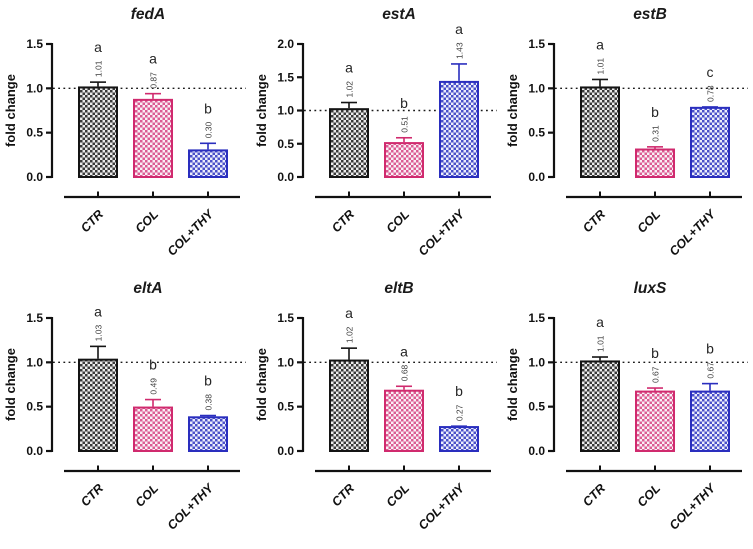  I want to click on panel-title: fedA, so click(148, 14).